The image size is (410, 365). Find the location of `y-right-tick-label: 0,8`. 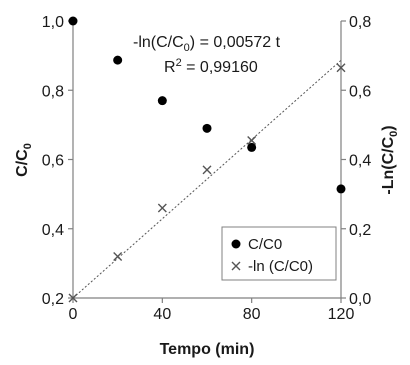

y-right-tick-label: 0,8 is located at coordinates (360, 22).